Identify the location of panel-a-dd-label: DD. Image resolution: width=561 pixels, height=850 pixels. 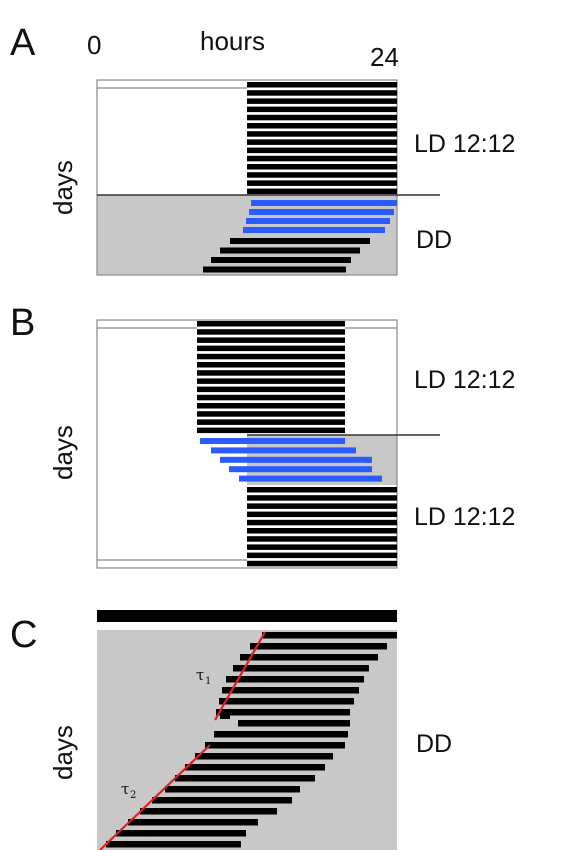
(434, 240).